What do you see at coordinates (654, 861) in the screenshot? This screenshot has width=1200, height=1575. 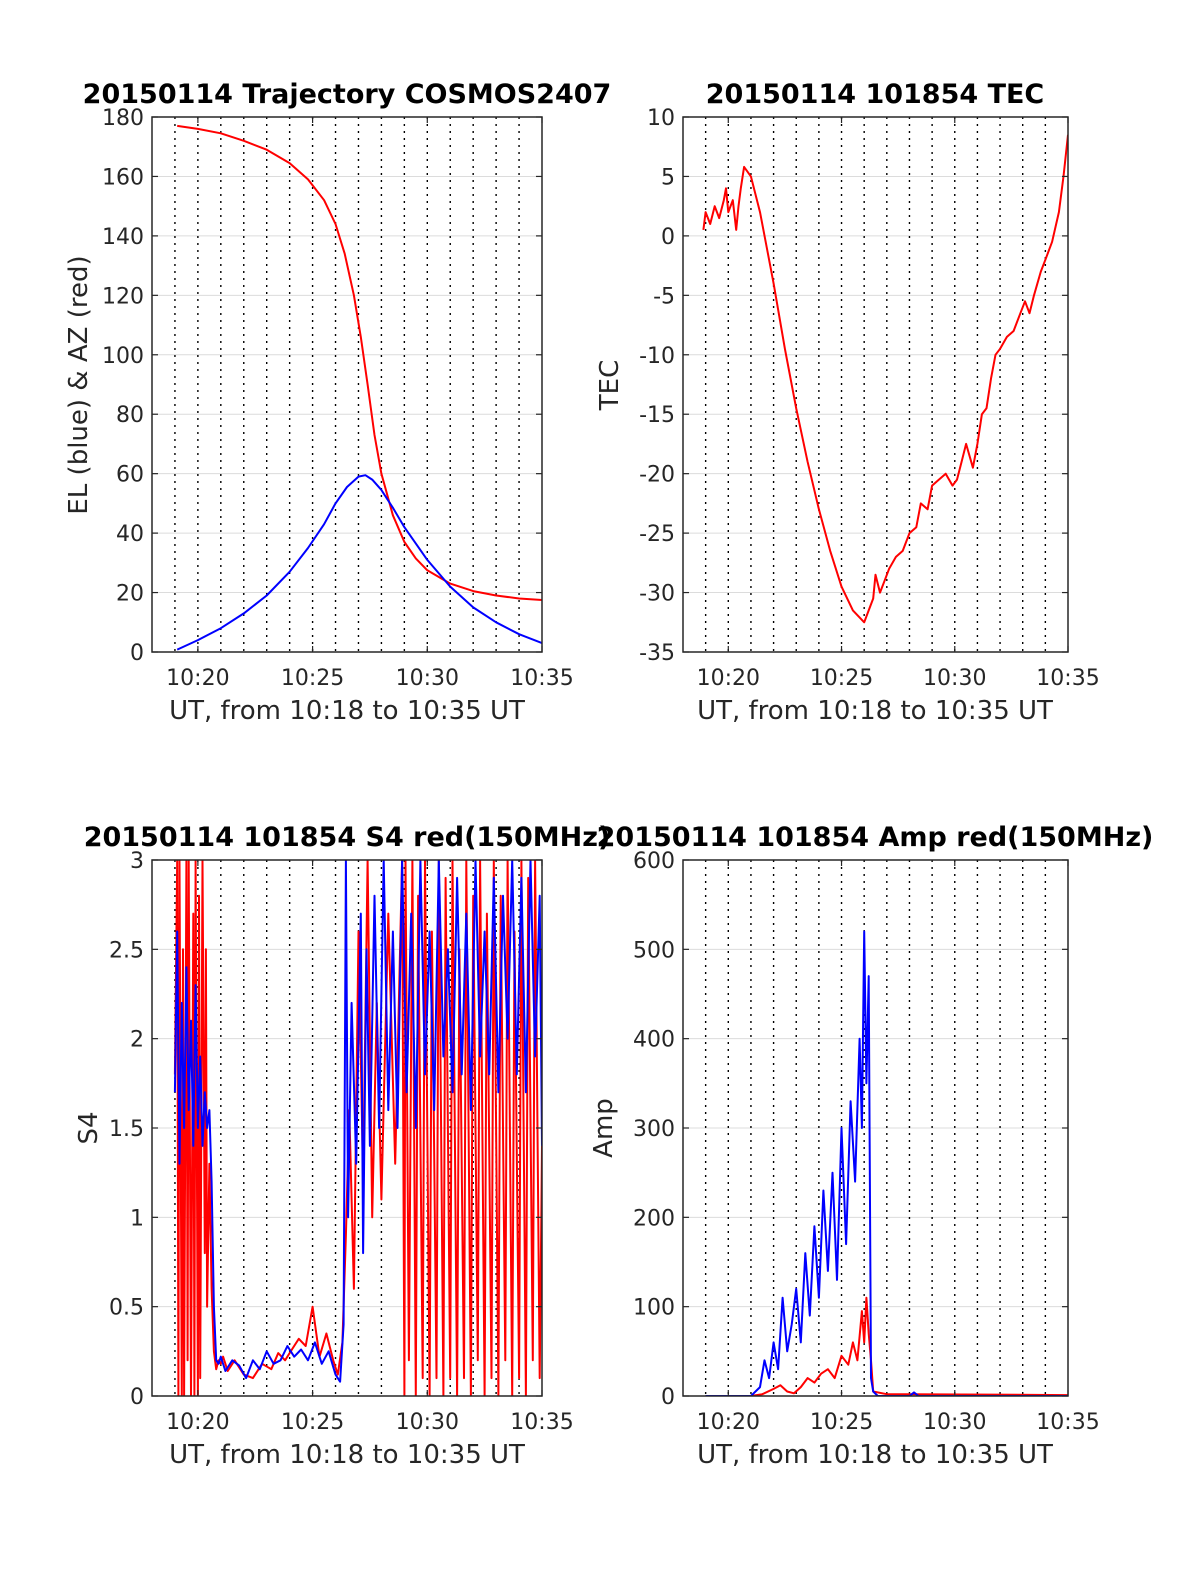 I see `y-tick-label: 600` at bounding box center [654, 861].